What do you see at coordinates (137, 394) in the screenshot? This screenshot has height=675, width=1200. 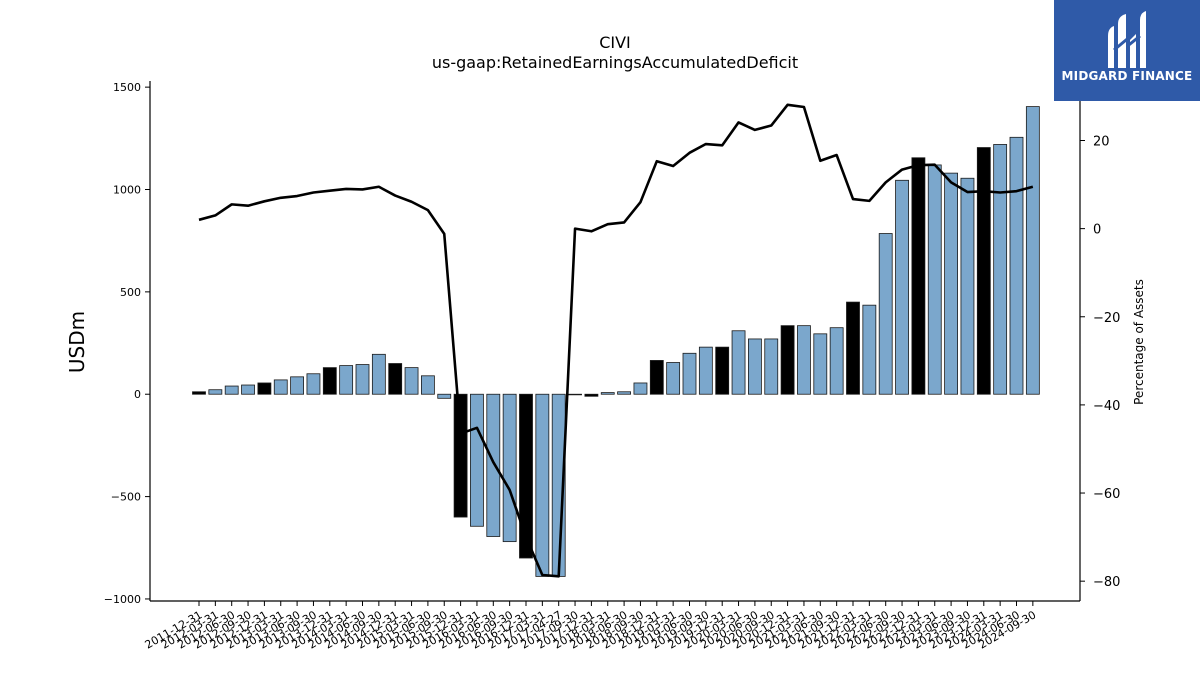 I see `y-tick-label: 0` at bounding box center [137, 394].